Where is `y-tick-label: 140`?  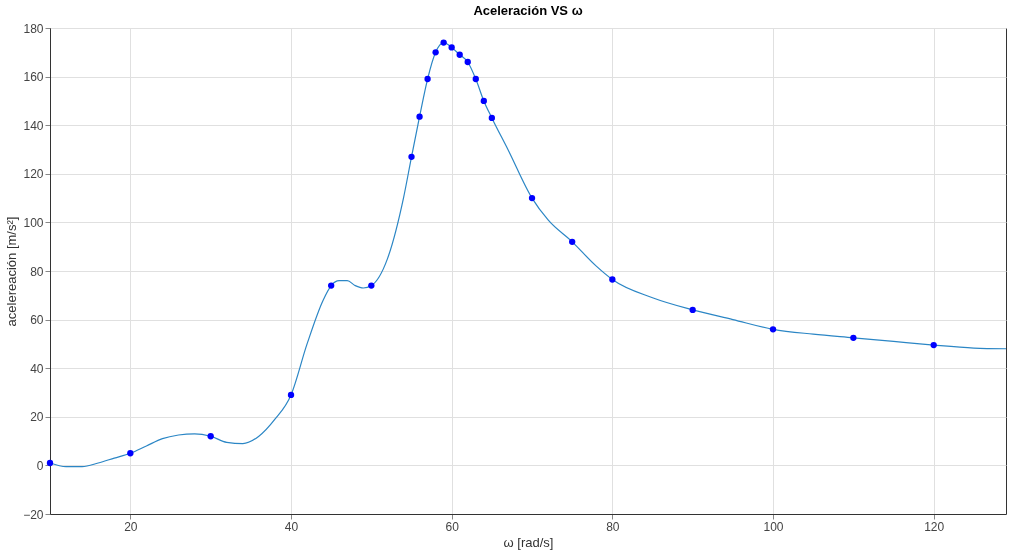 y-tick-label: 140 is located at coordinates (33, 125).